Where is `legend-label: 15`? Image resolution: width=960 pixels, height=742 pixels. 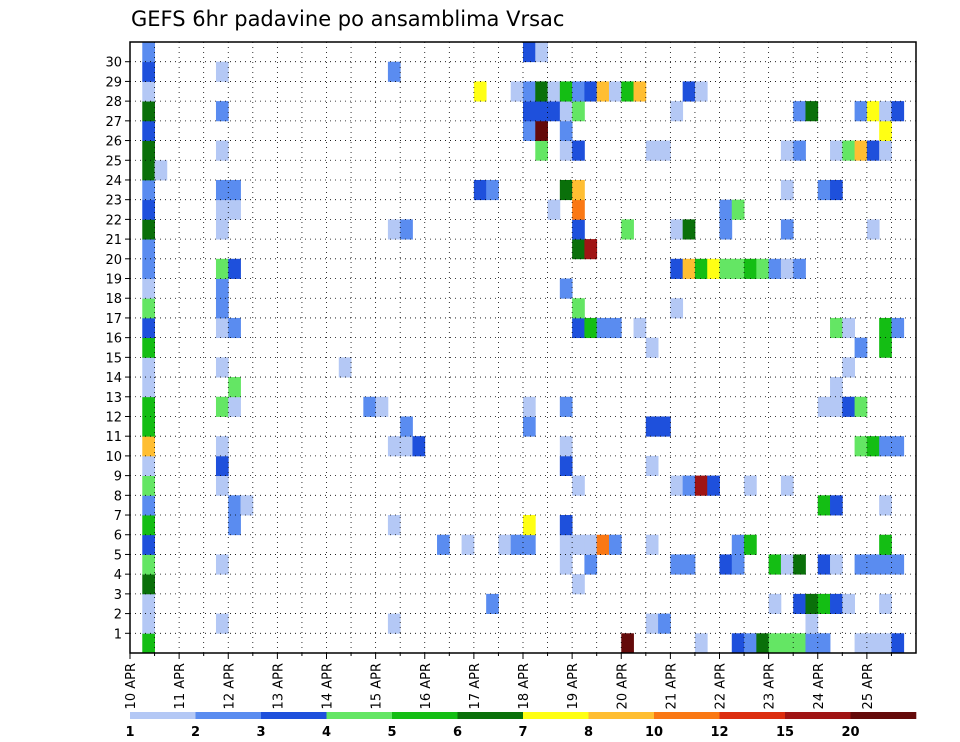
legend-label: 15 is located at coordinates (785, 732).